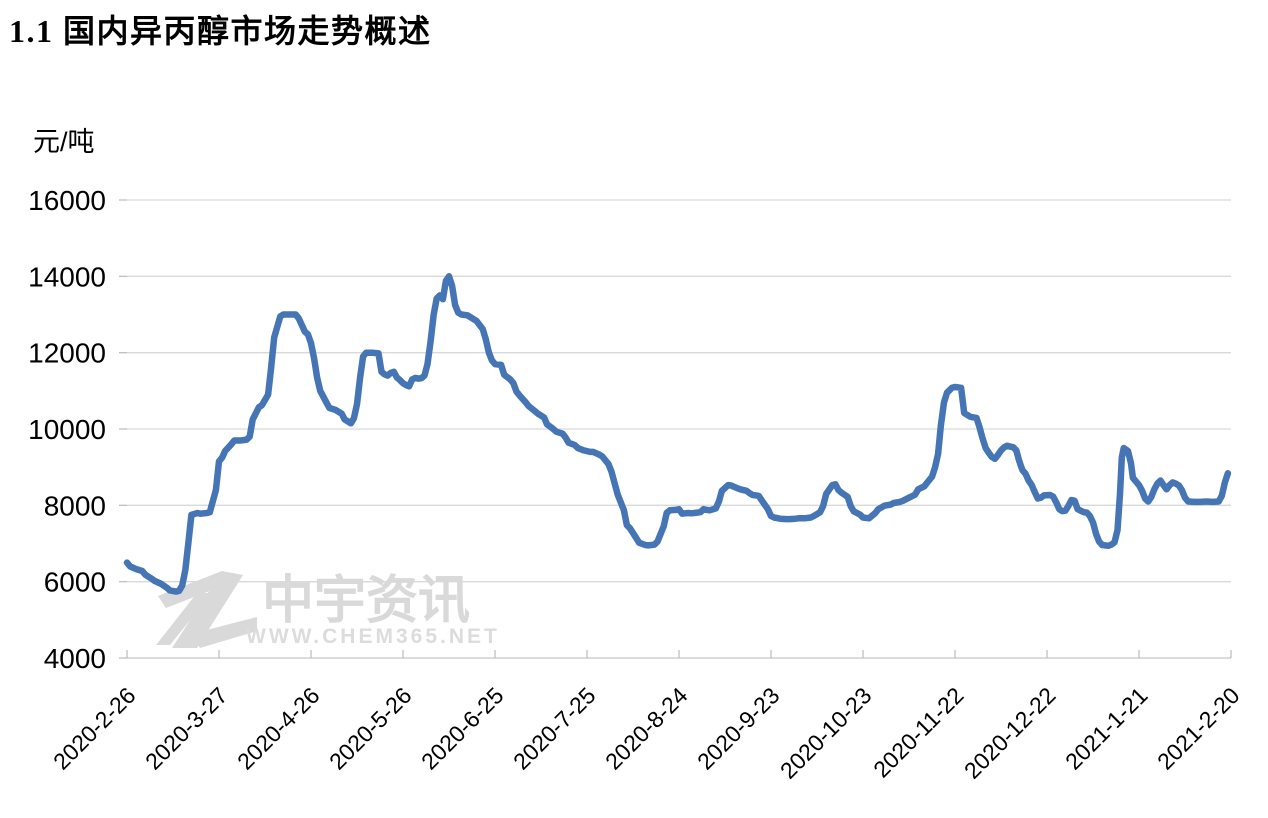  What do you see at coordinates (646, 728) in the screenshot?
I see `x-tick-label: 2020-8-24` at bounding box center [646, 728].